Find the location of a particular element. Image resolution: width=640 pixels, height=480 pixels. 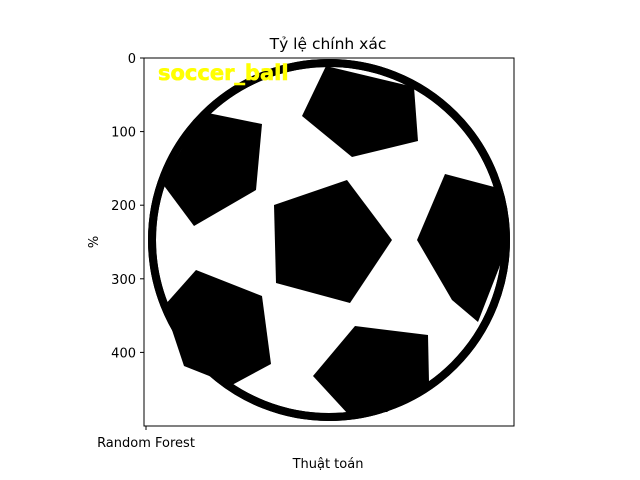

y-axis: 0 100 200 300 400 is located at coordinates (127, 206).